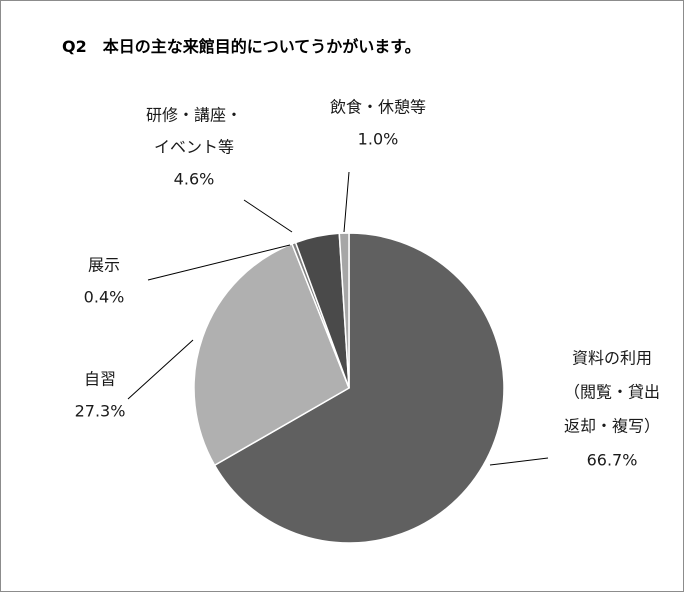  I want to click on slice-label-0-line-1: （閲覧・貸出, so click(612, 392).